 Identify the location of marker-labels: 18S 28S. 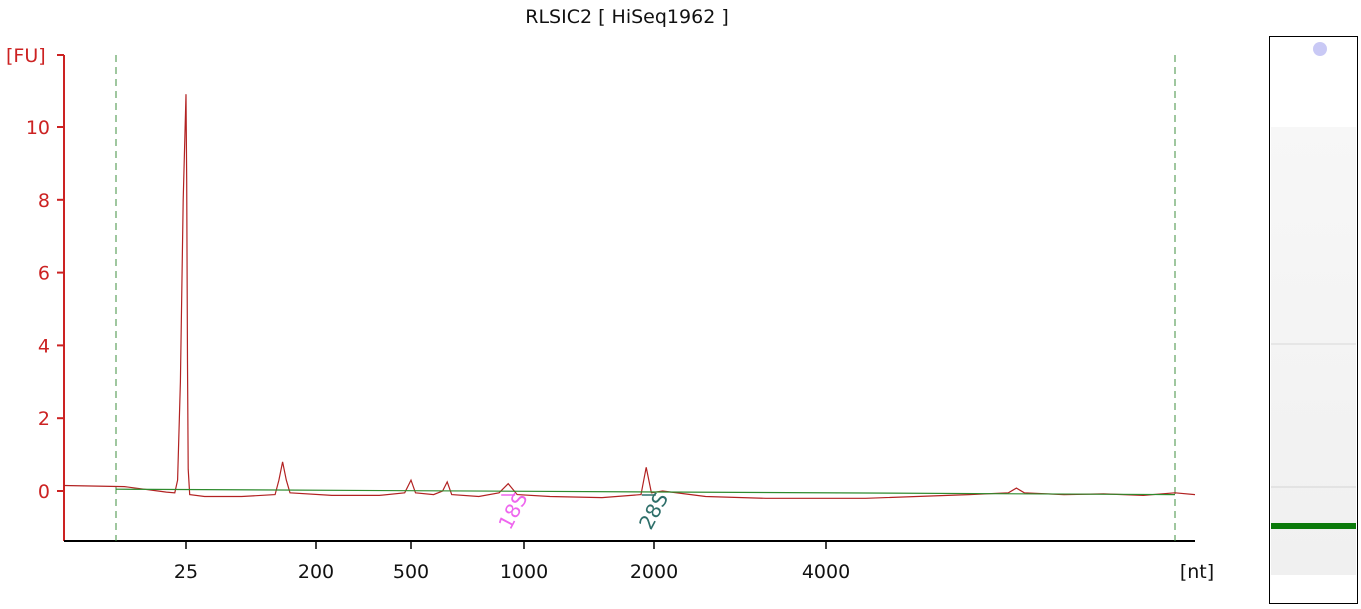
(583, 510).